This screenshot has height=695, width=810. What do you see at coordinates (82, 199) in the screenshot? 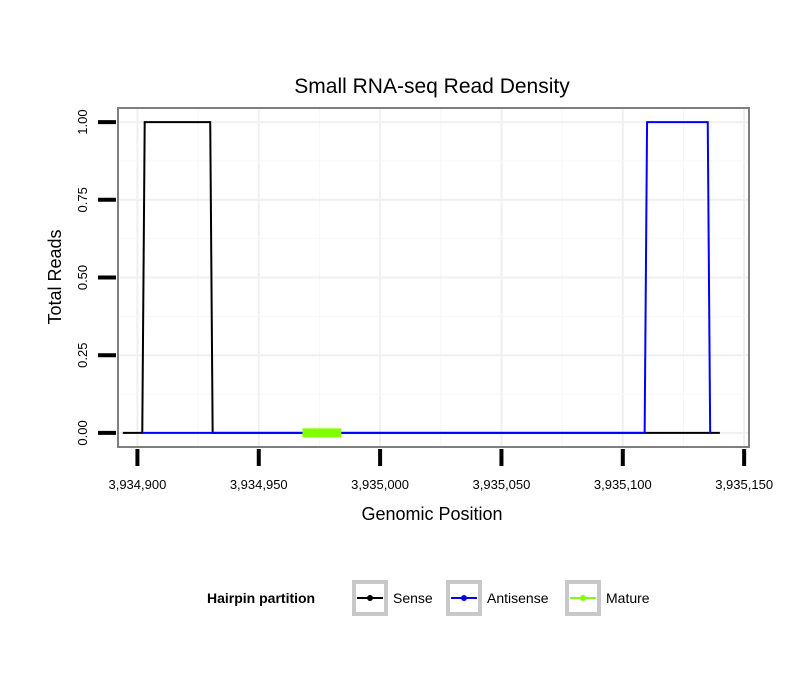
I see `y-tick-label: 0.75` at bounding box center [82, 199].